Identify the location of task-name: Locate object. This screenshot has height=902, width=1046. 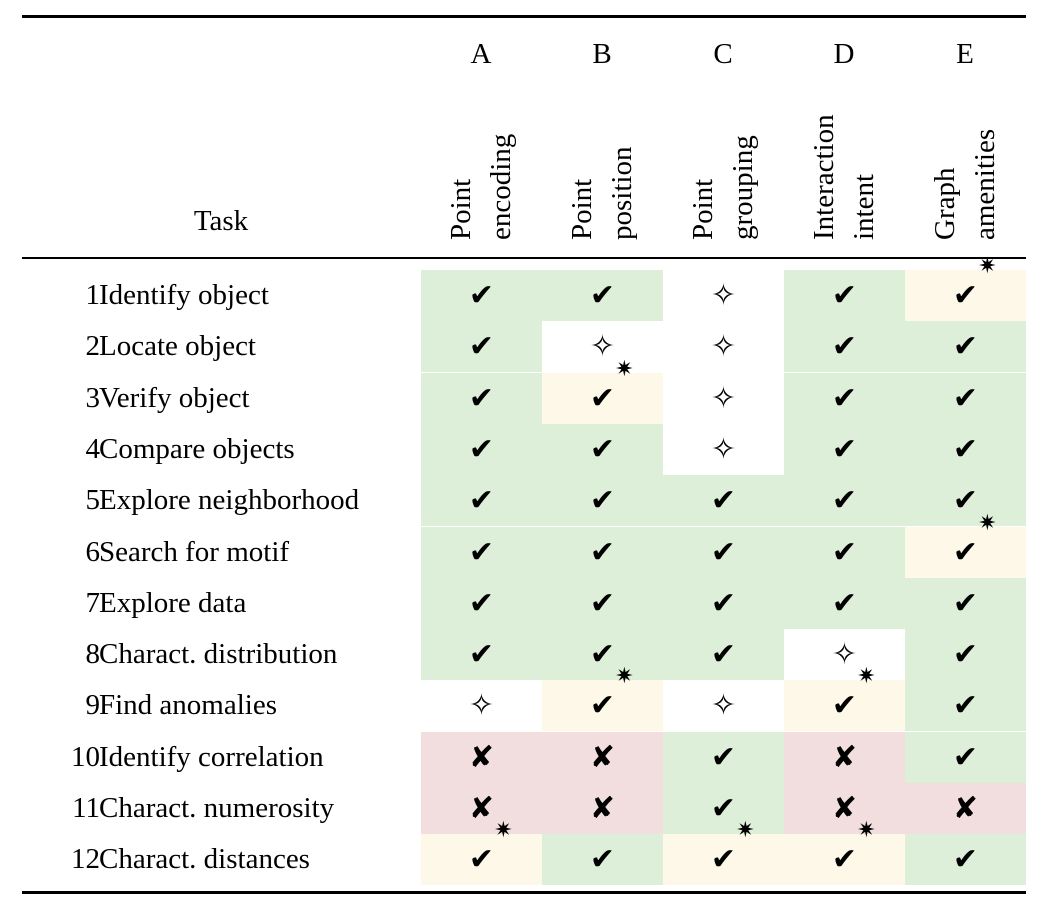
(177, 346).